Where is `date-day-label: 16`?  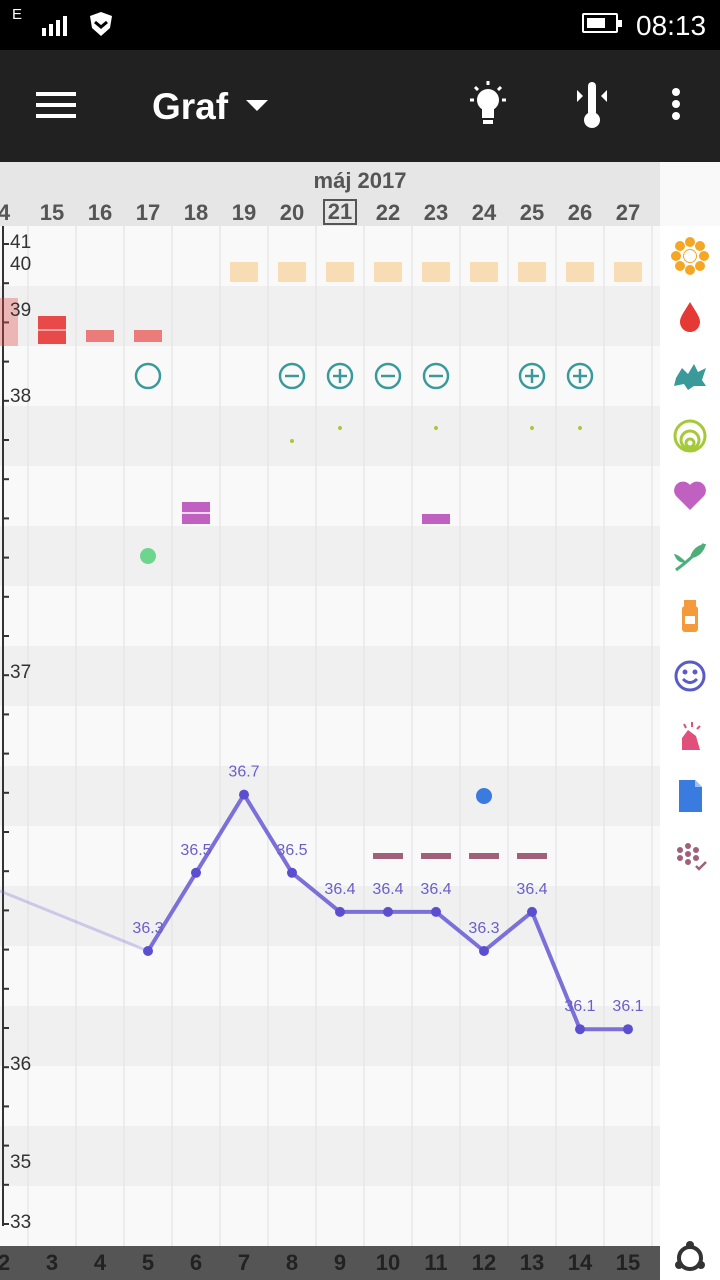
date-day-label: 16 is located at coordinates (100, 212).